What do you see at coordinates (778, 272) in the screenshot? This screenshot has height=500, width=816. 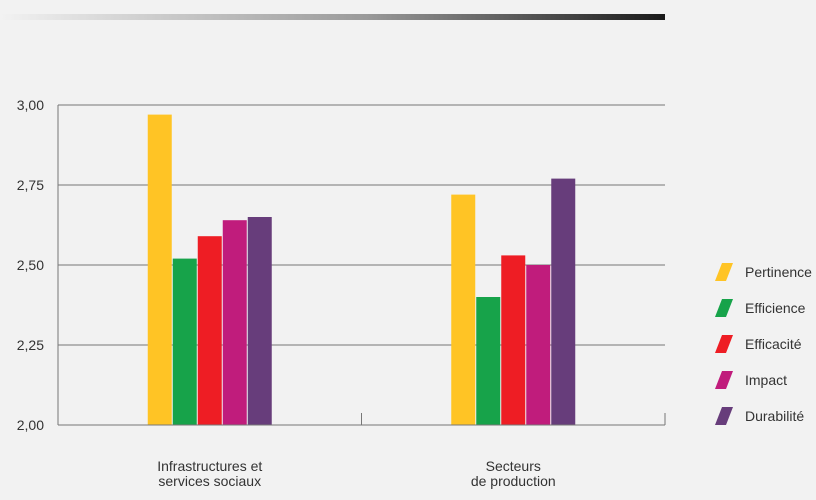 I see `legend-label: Pertinence` at bounding box center [778, 272].